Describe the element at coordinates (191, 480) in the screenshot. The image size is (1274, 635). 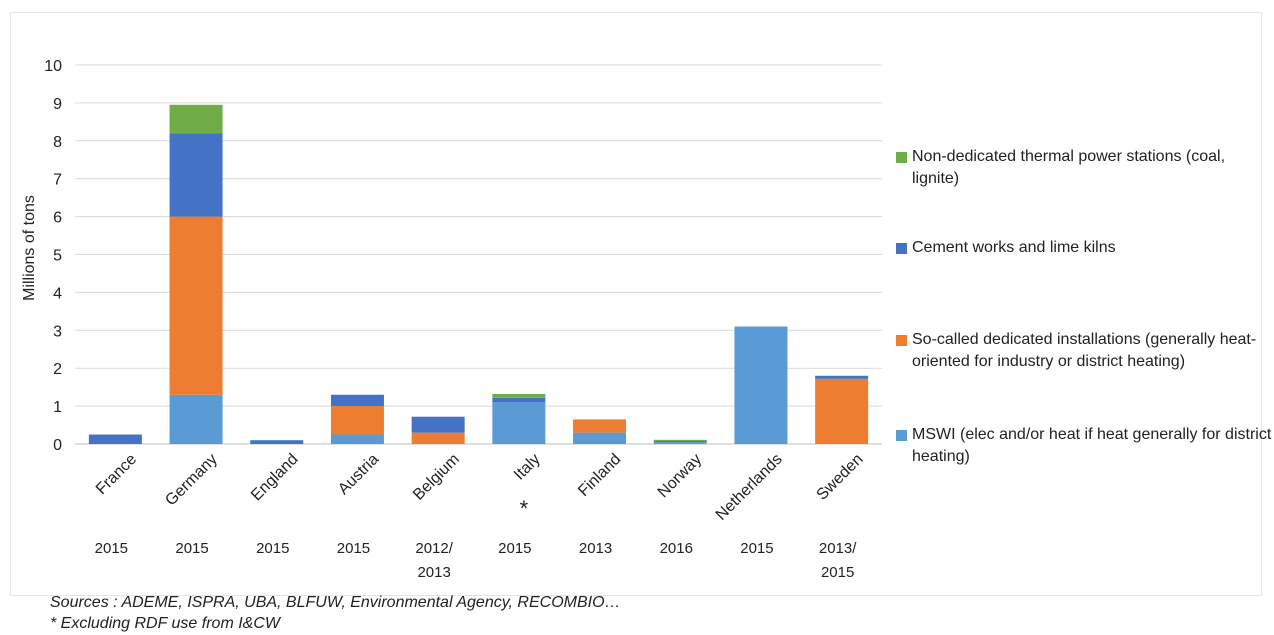
I see `x-tick-label: Germany` at that location.